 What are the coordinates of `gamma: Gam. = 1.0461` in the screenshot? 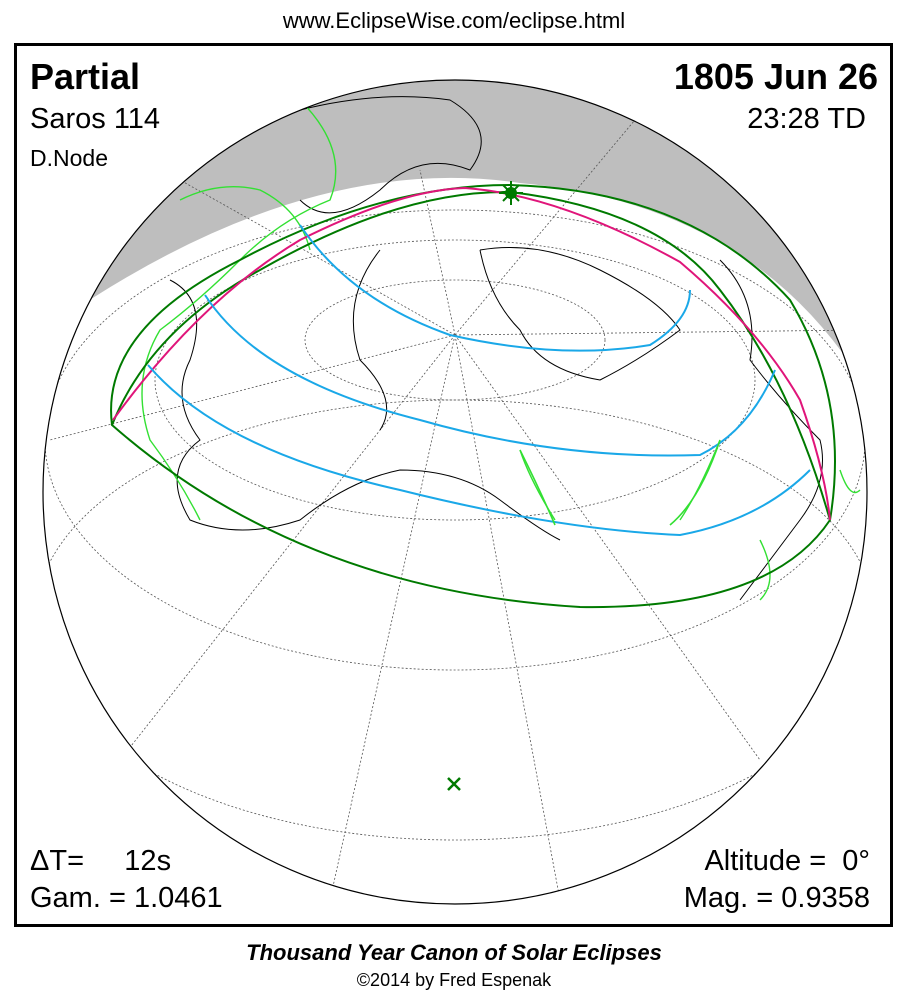 It's located at (126, 898).